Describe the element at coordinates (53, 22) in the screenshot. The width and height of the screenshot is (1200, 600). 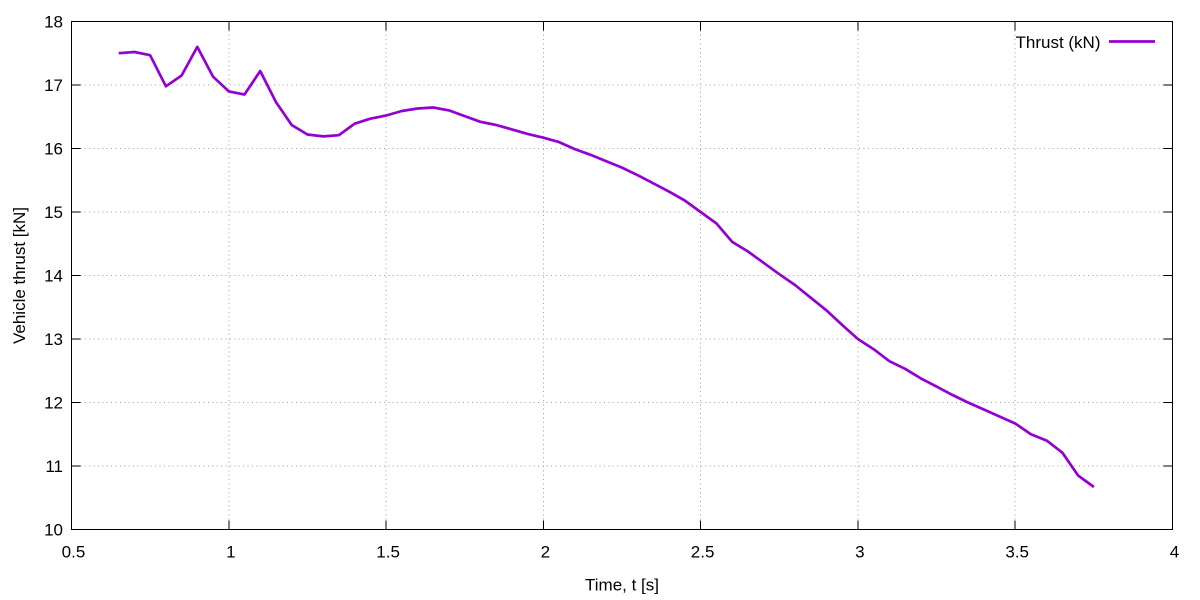
I see `svg-text: 18` at that location.